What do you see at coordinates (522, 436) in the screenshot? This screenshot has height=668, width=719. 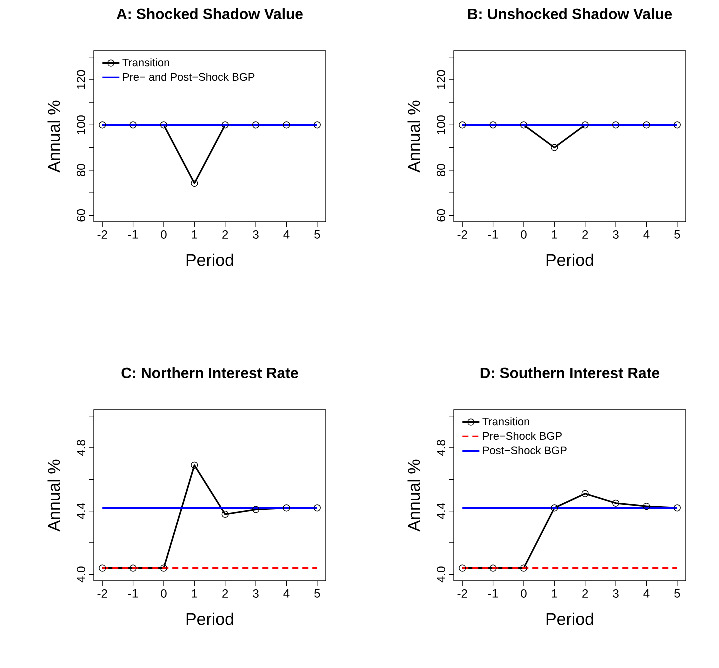 I see `legend-label: Pre−Shock BGP` at bounding box center [522, 436].